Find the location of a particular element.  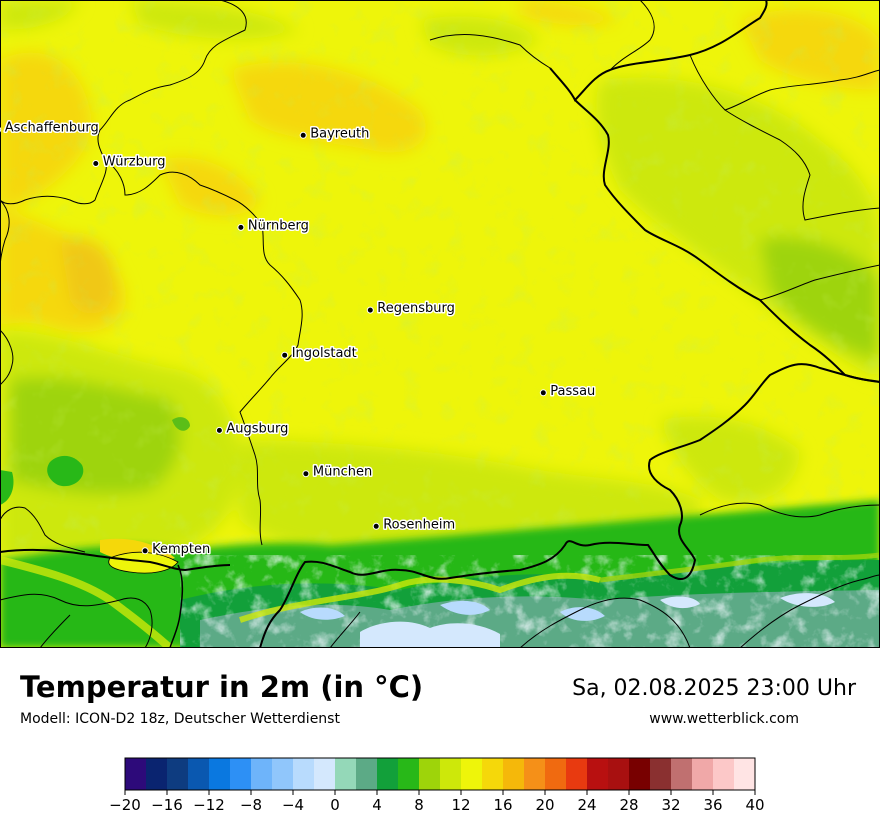

city-label: Nürnberg is located at coordinates (278, 225).